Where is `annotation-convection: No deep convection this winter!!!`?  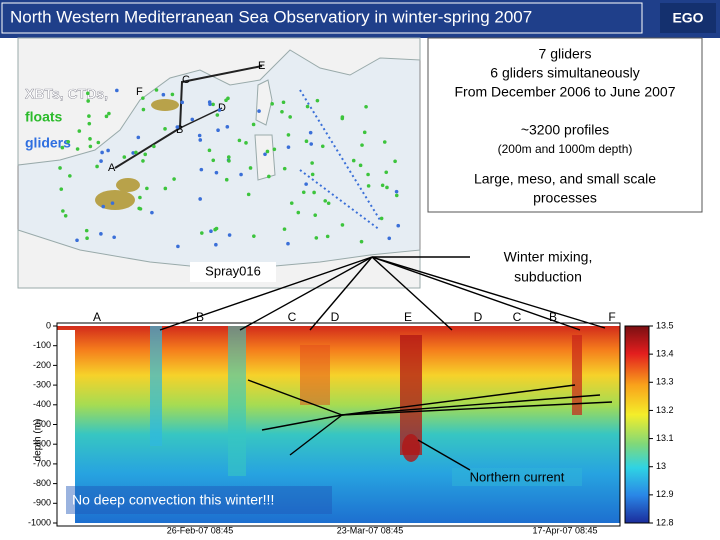
annotation-convection: No deep convection this winter!!! is located at coordinates (173, 500).